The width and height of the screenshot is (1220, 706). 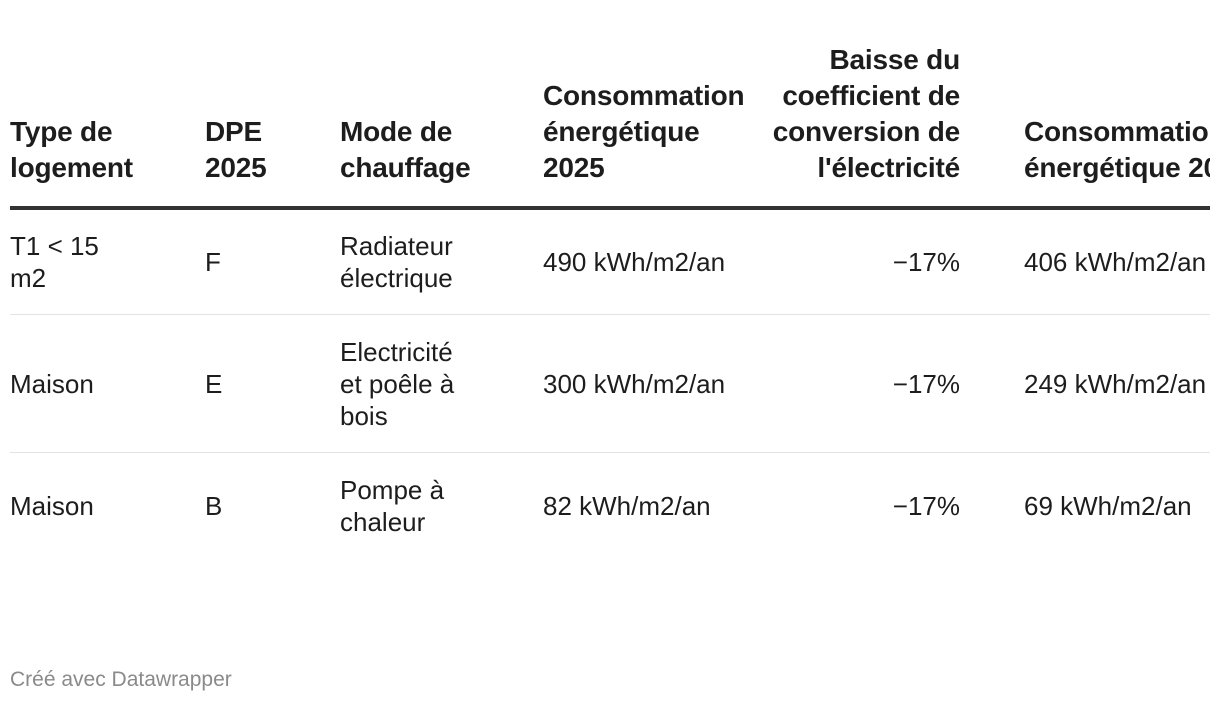 I want to click on cell-dpe: B, so click(x=214, y=506).